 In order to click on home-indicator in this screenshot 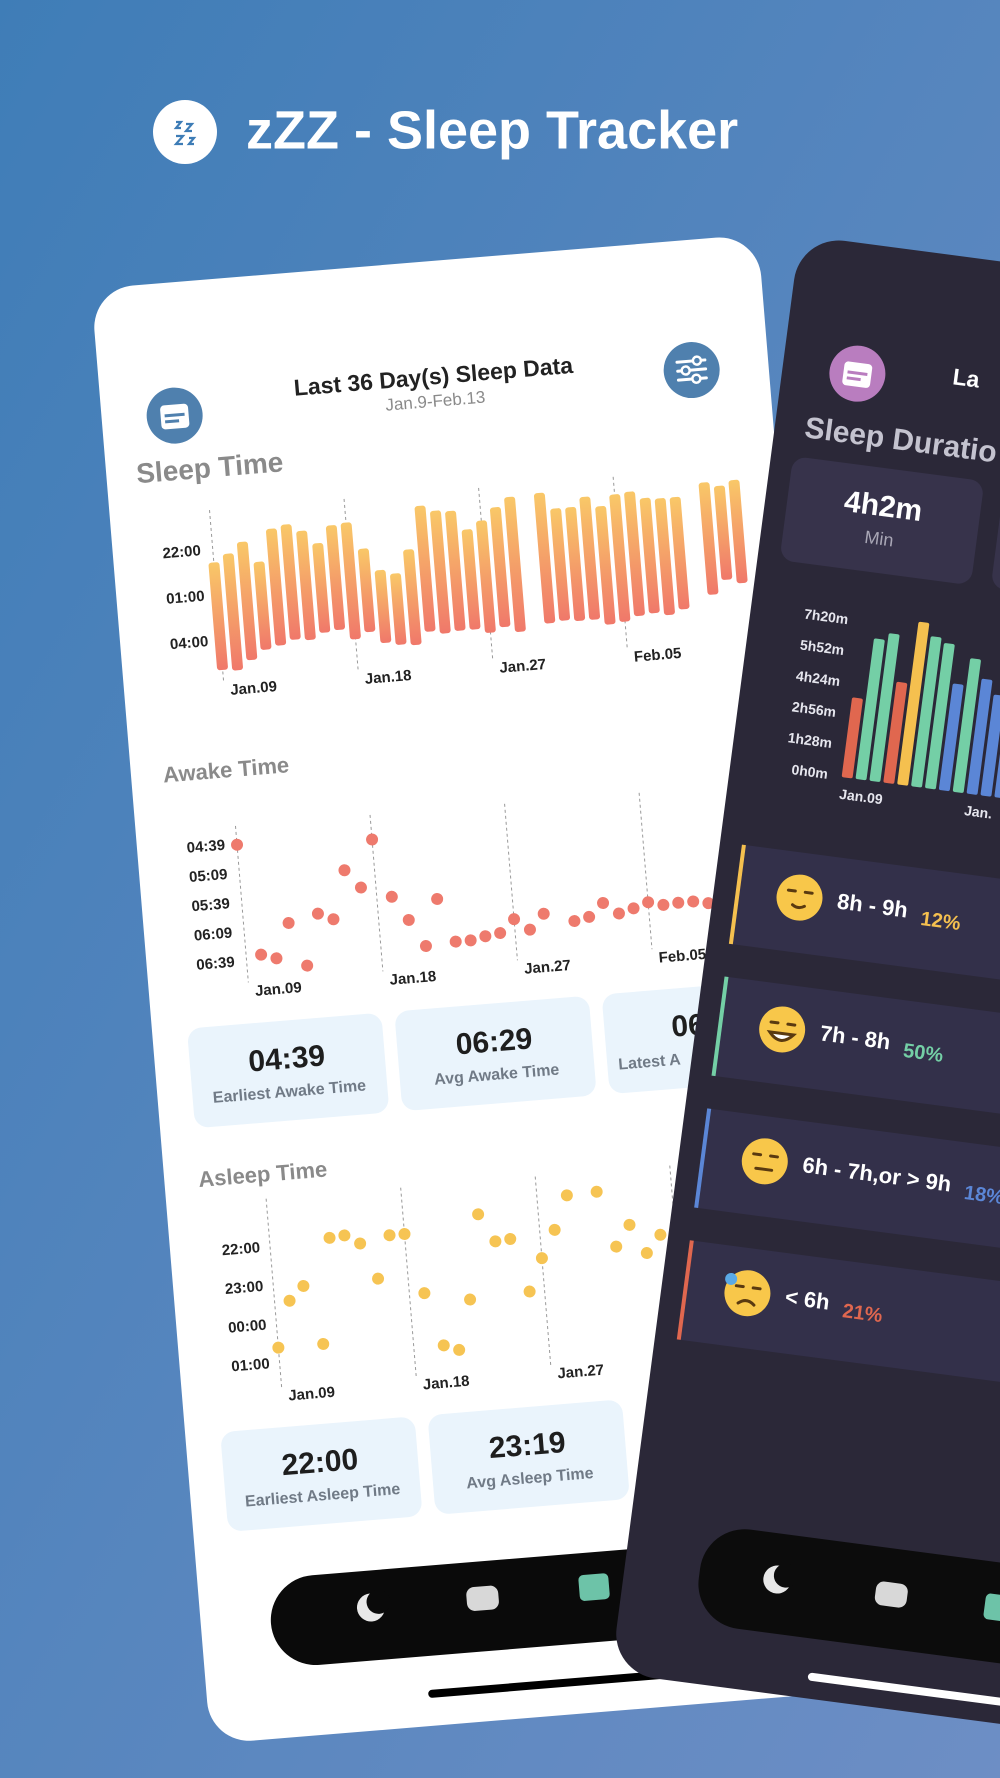, I will do `click(549, 1684)`.